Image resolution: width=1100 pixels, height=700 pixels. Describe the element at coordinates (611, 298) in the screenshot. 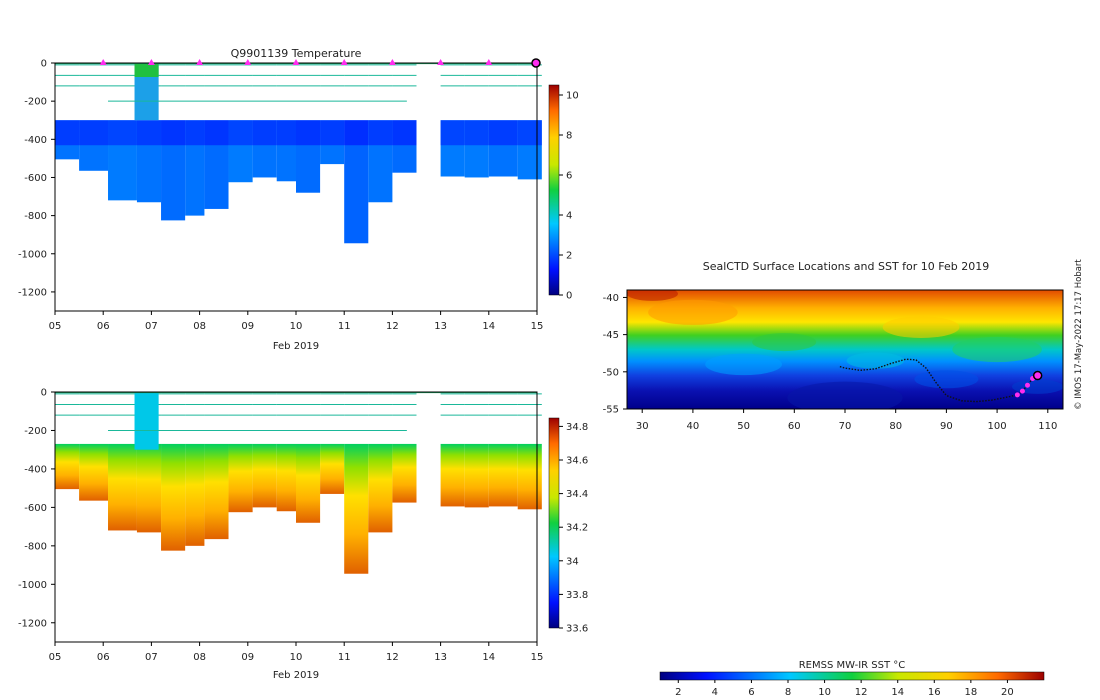

I see `lat-tick-label: -40` at that location.